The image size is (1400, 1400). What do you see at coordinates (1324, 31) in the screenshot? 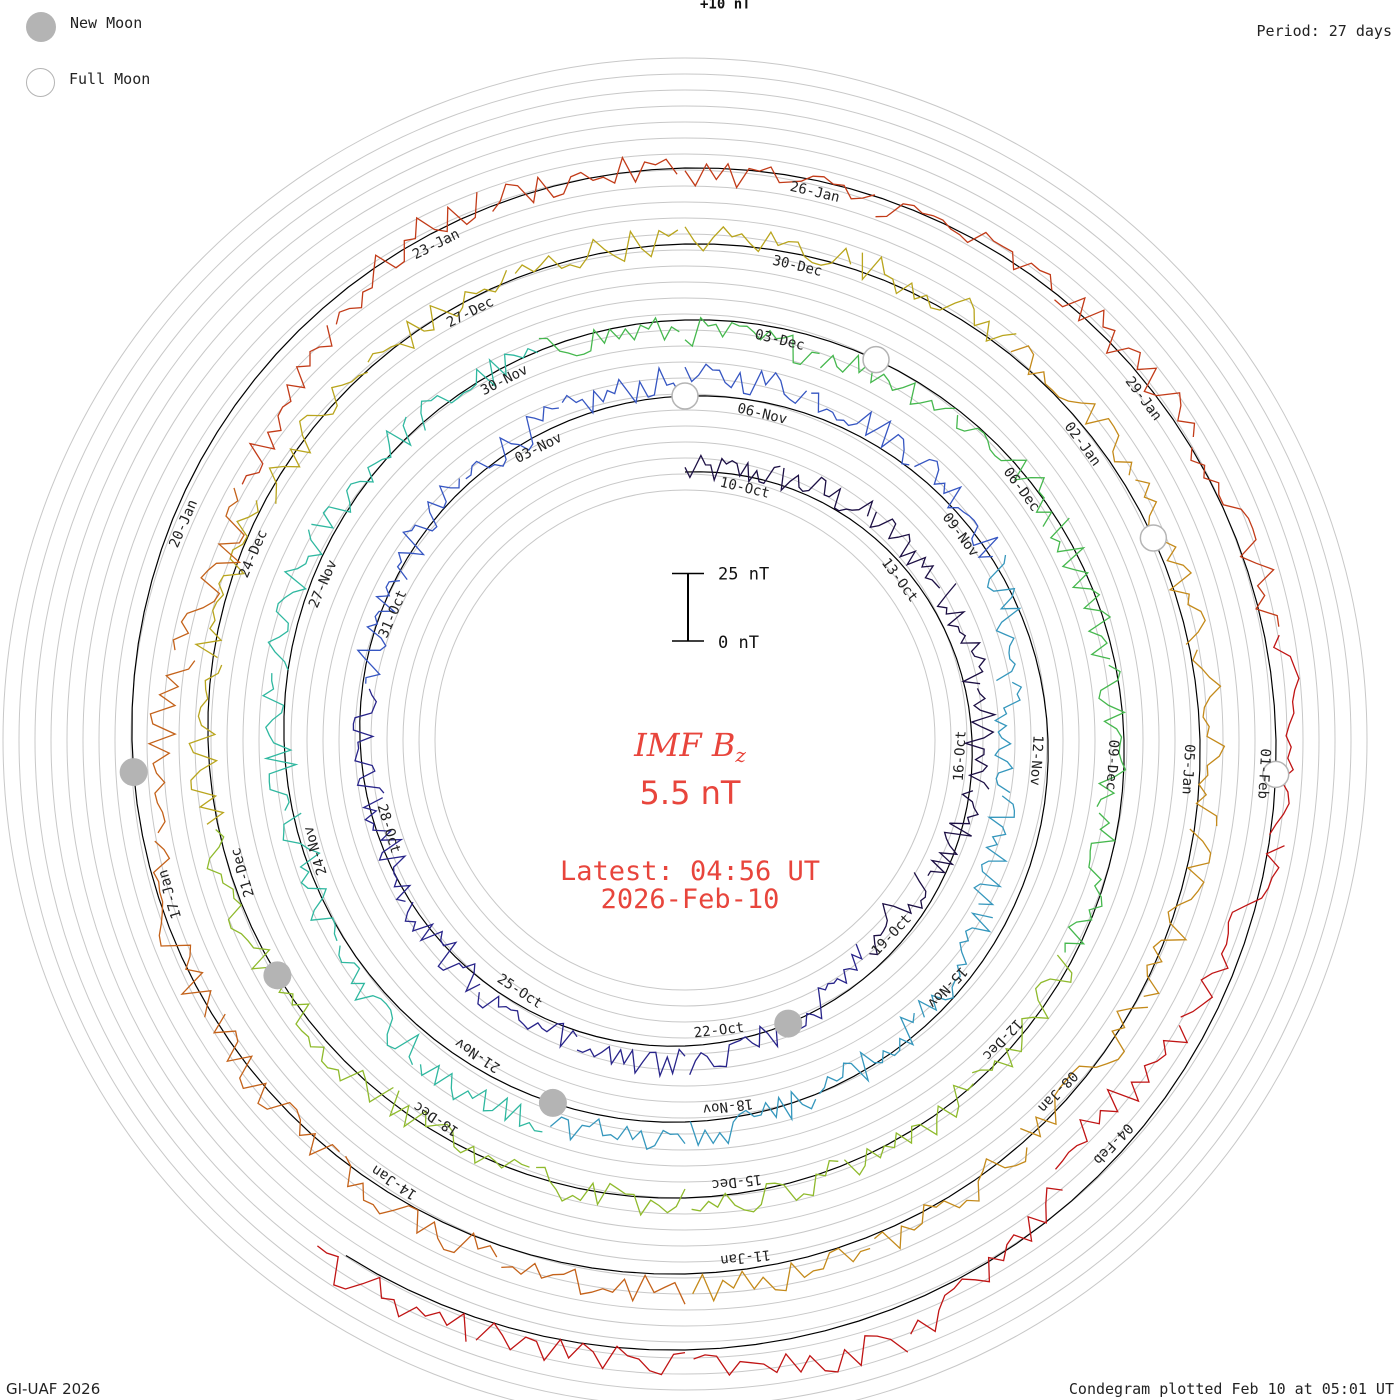
I see `period-label: Period: 27 days` at bounding box center [1324, 31].